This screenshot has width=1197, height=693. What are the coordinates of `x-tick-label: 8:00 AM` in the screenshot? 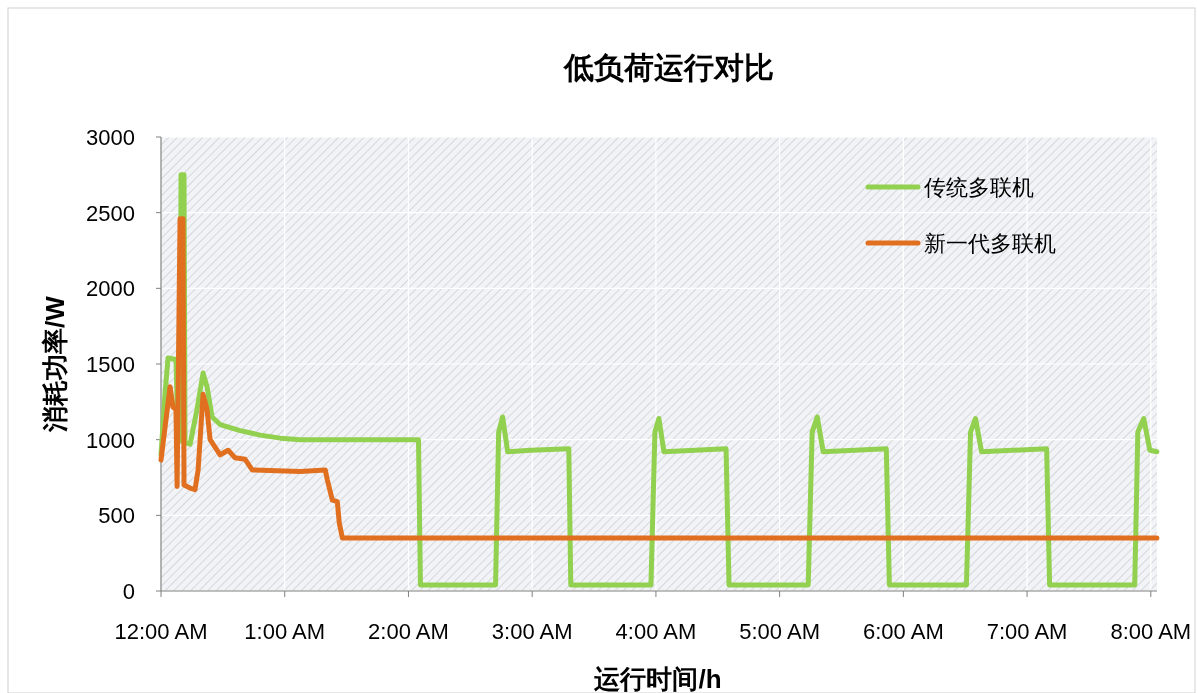 It's located at (1151, 631).